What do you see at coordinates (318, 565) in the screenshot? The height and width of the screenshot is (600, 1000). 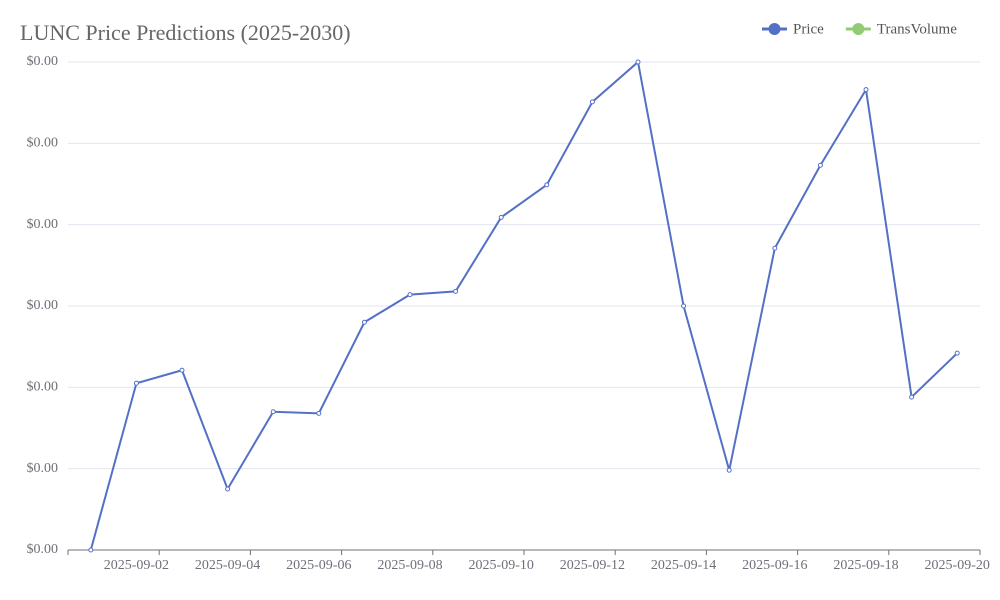 I see `x-tick-label: 2025-09-06` at bounding box center [318, 565].